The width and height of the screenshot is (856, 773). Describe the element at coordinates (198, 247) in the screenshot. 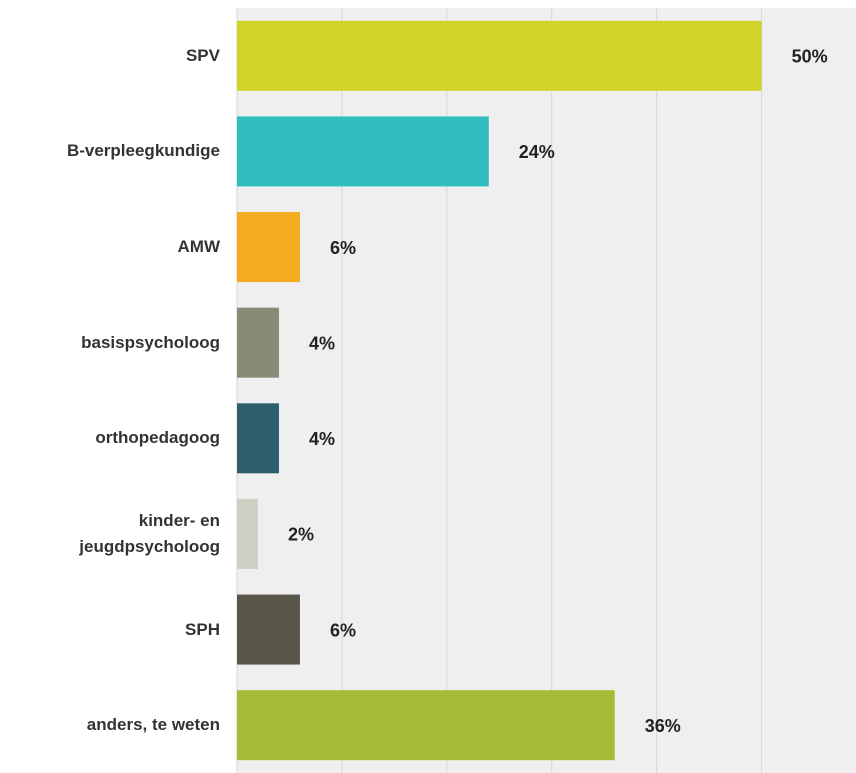

I see `category-label: AMW` at that location.